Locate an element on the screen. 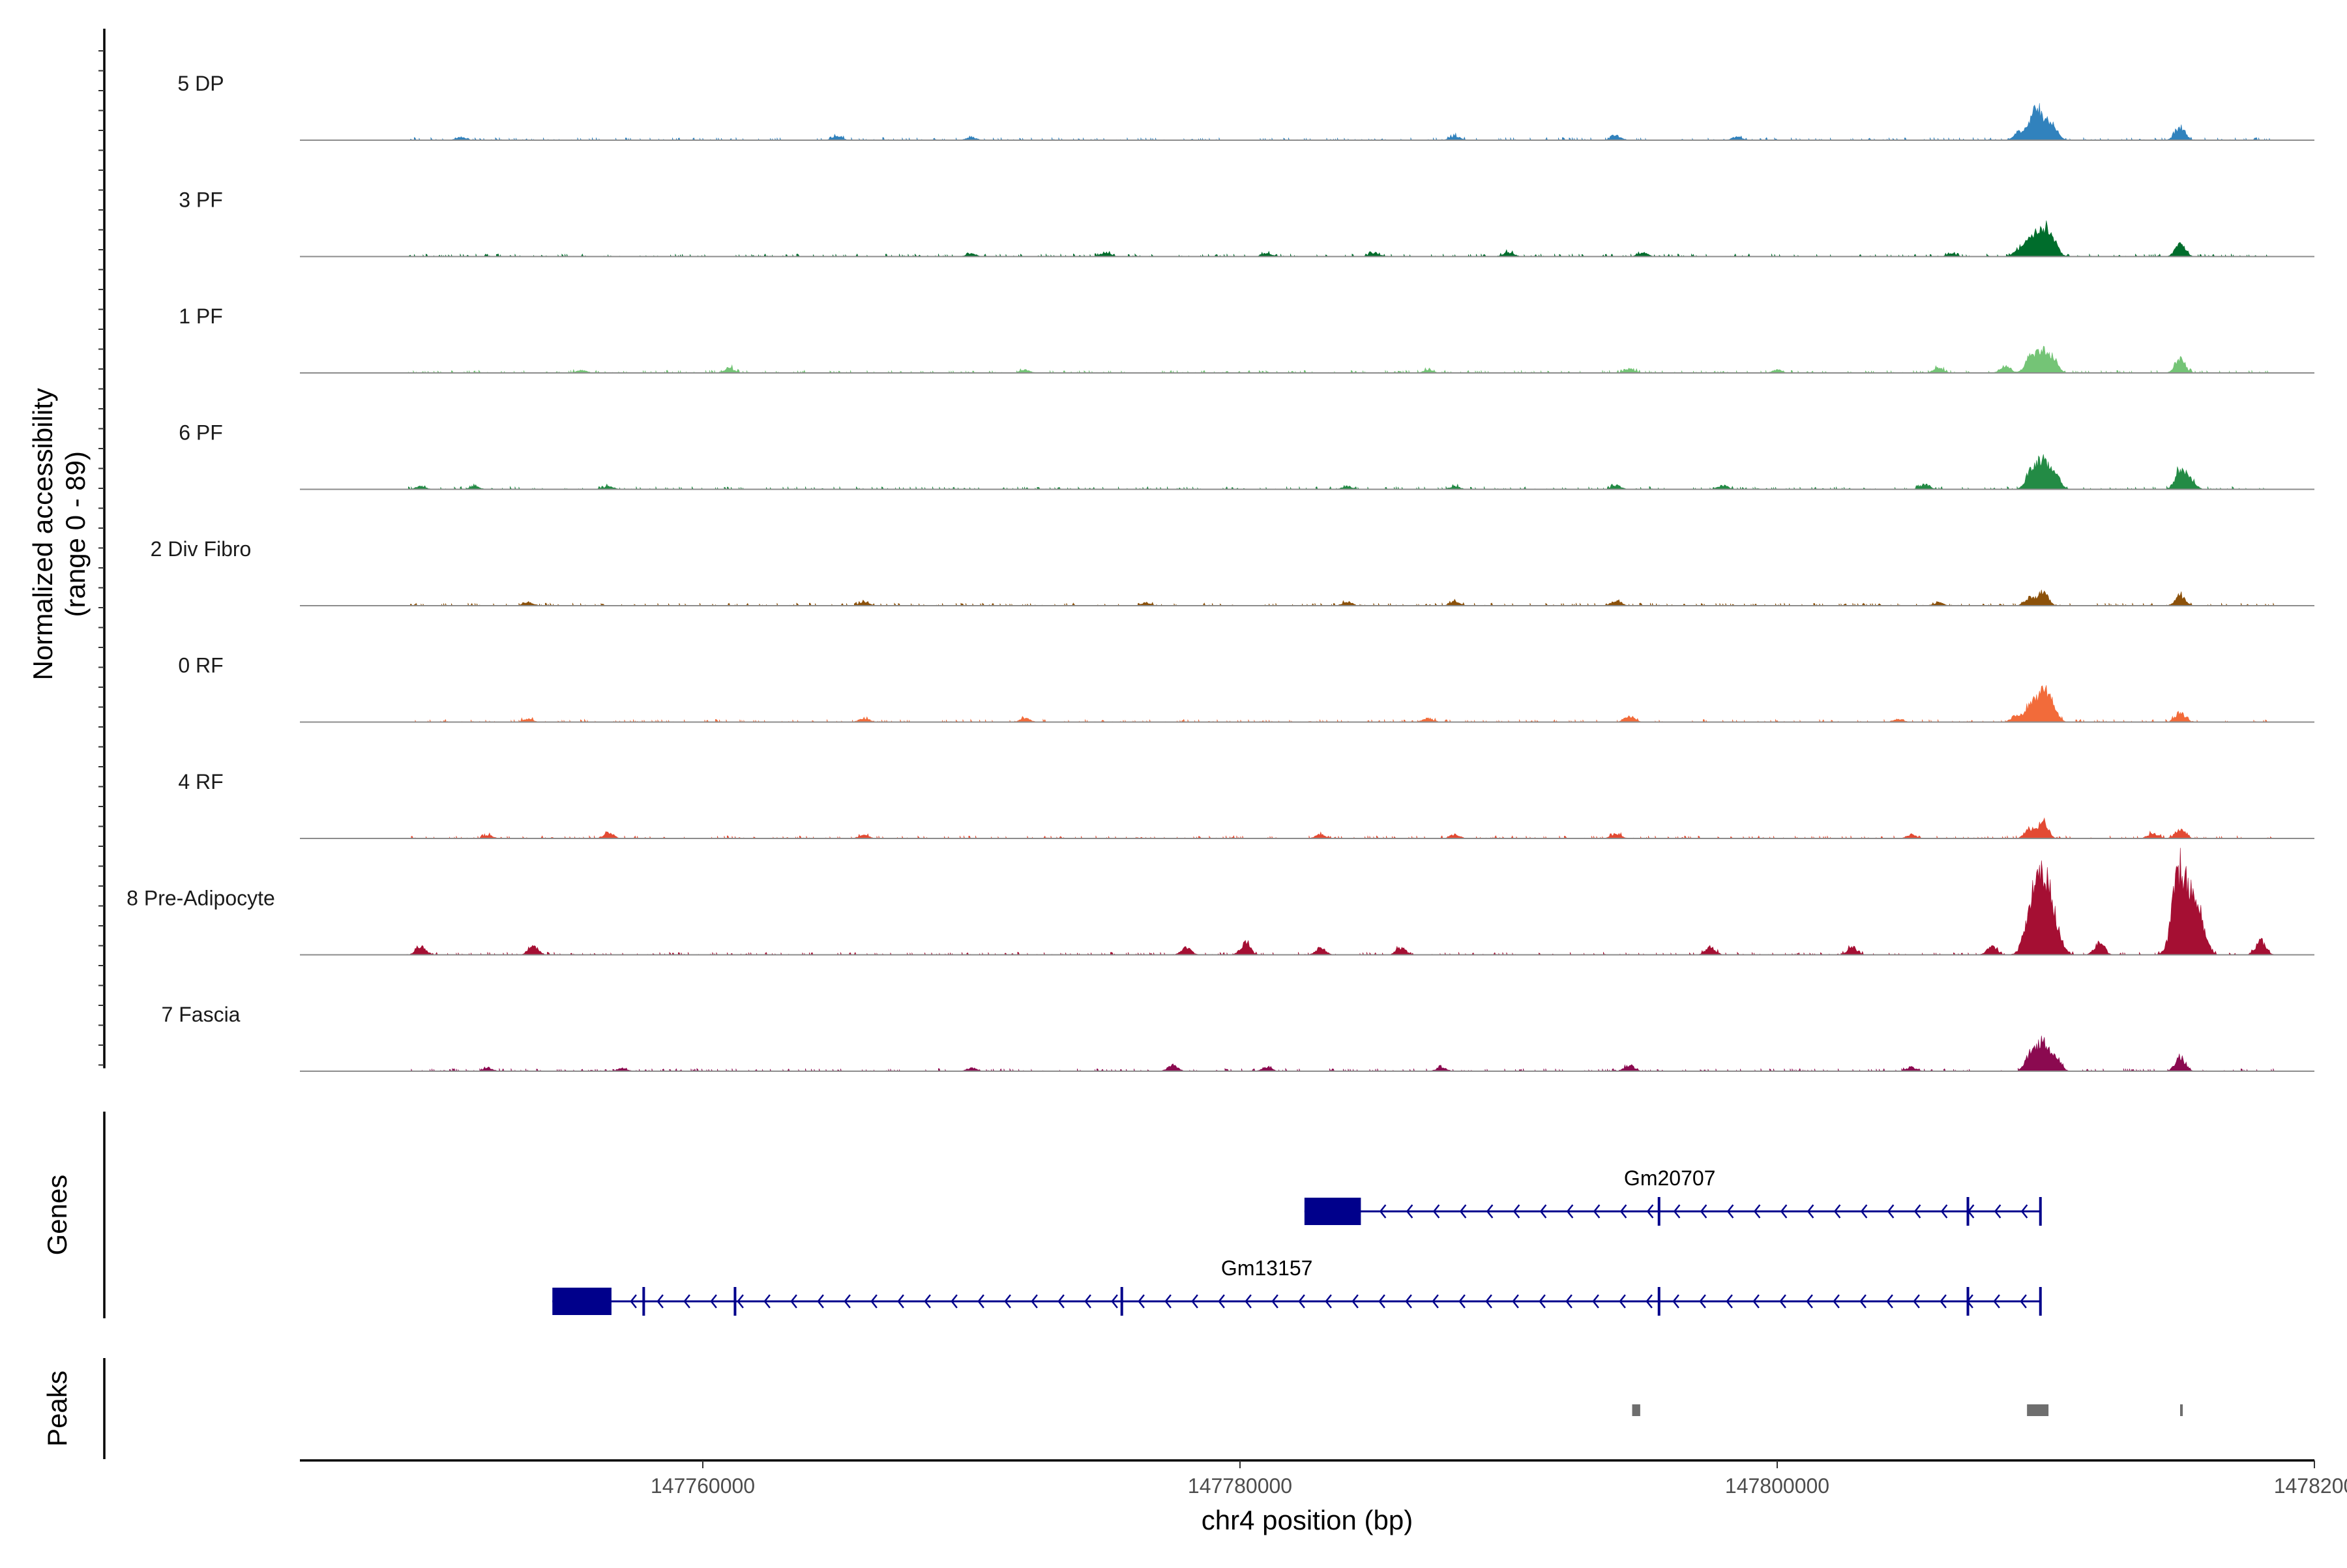 The width and height of the screenshot is (2347, 1568). track-5-dp: 5 DP is located at coordinates (1245, 107).